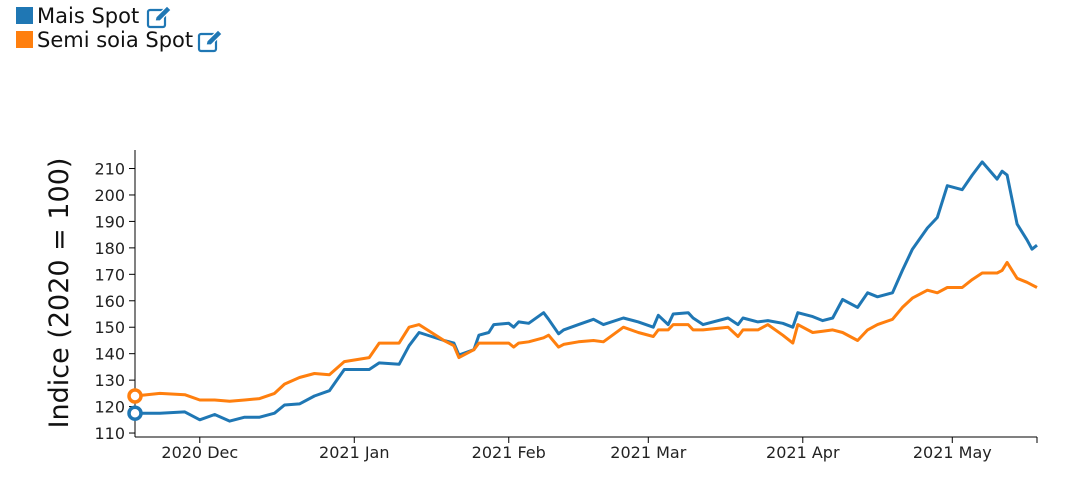 The width and height of the screenshot is (1076, 482). Describe the element at coordinates (109, 327) in the screenshot. I see `y-tick-label: 150` at that location.